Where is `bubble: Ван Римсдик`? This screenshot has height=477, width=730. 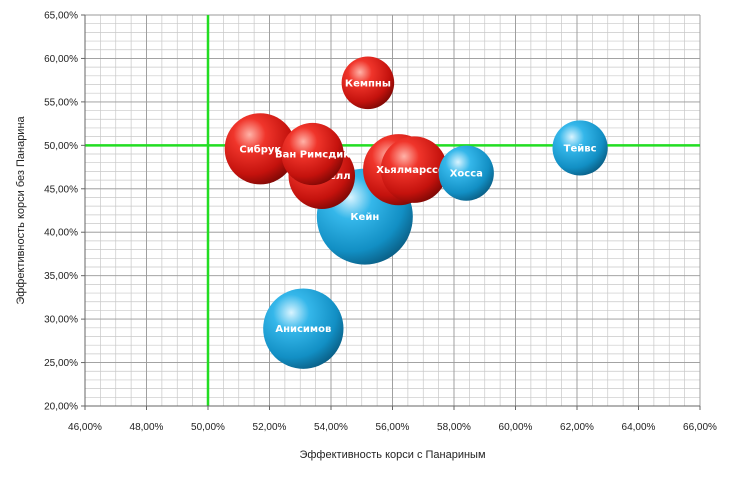
bubble: Ван Римсдик is located at coordinates (312, 154).